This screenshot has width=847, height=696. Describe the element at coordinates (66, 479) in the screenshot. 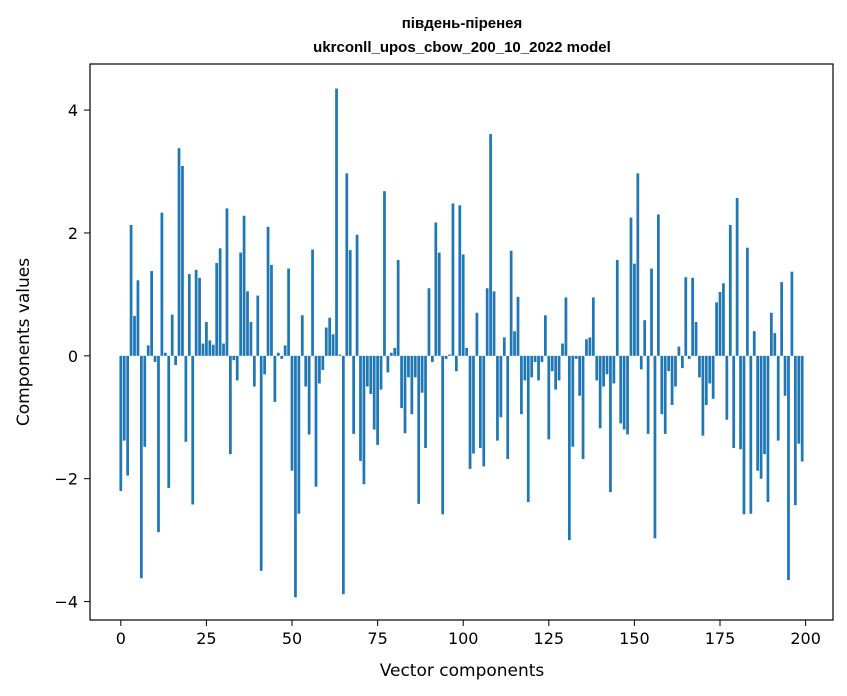

I see `y-tick-label: −2` at that location.